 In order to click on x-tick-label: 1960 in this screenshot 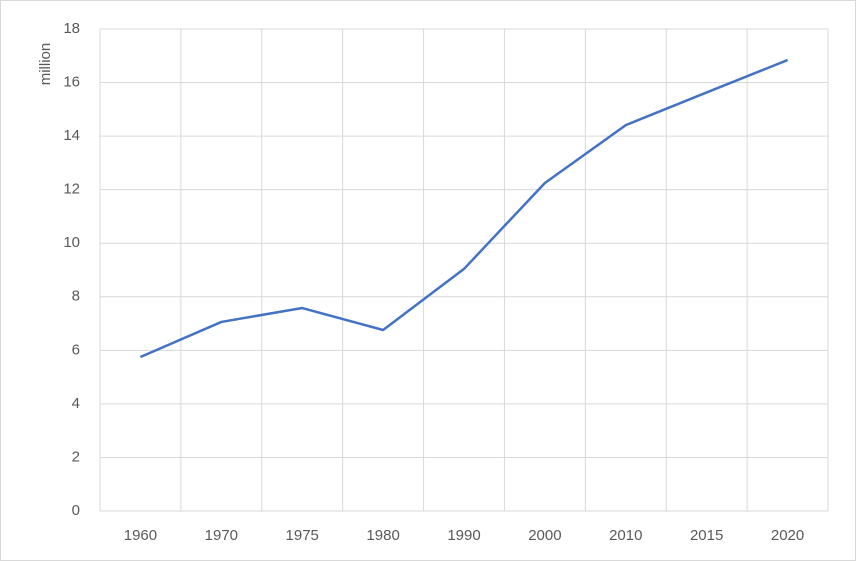, I will do `click(140, 535)`.